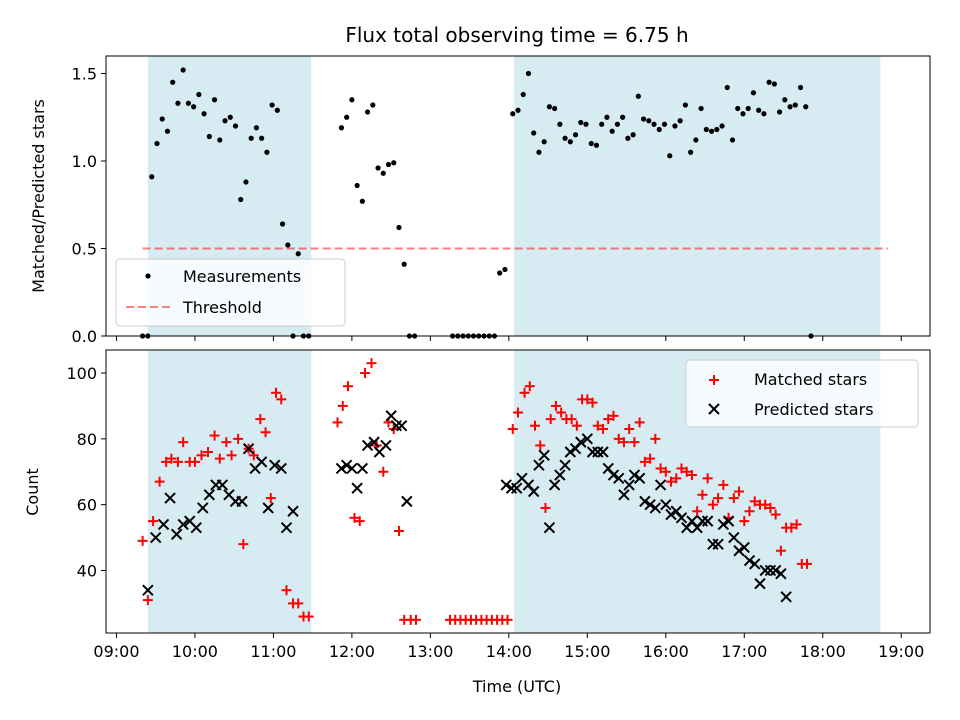  I want to click on legend-predicted-marker, so click(714, 409).